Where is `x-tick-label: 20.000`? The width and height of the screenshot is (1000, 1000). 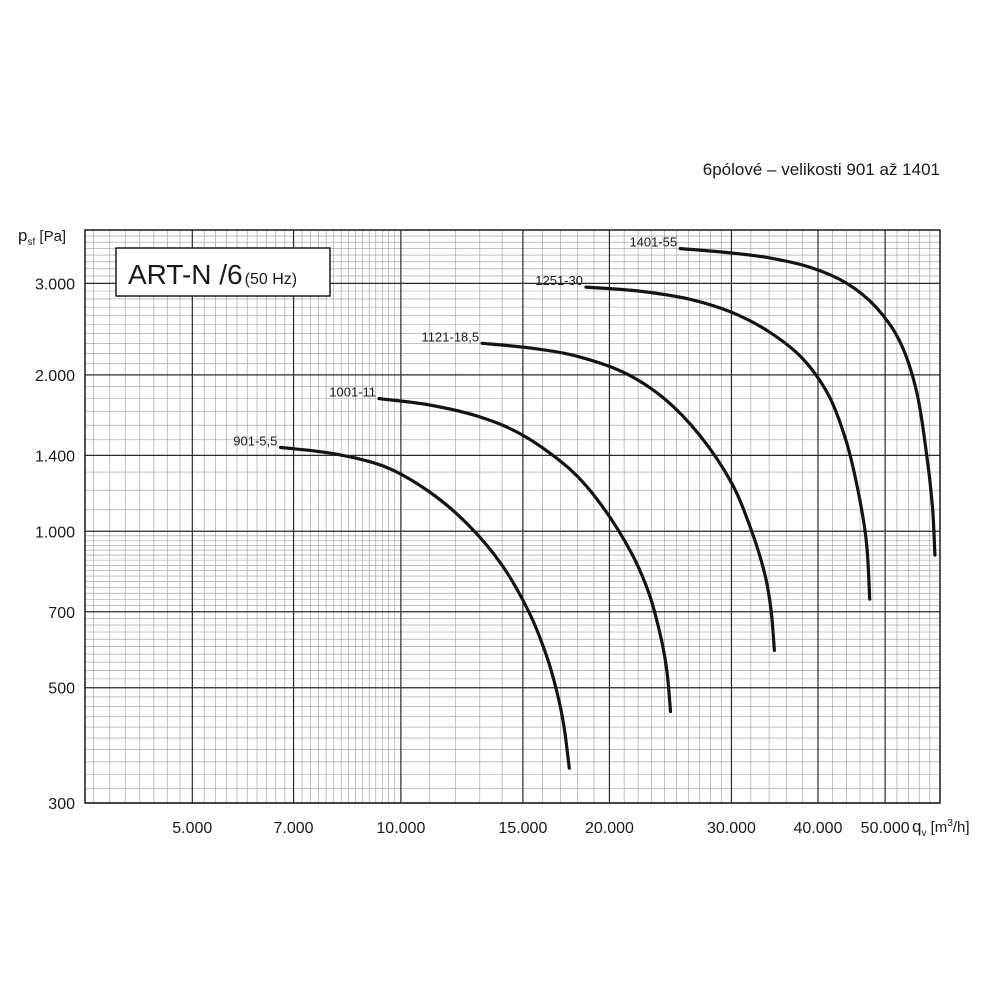
x-tick-label: 20.000 is located at coordinates (609, 828).